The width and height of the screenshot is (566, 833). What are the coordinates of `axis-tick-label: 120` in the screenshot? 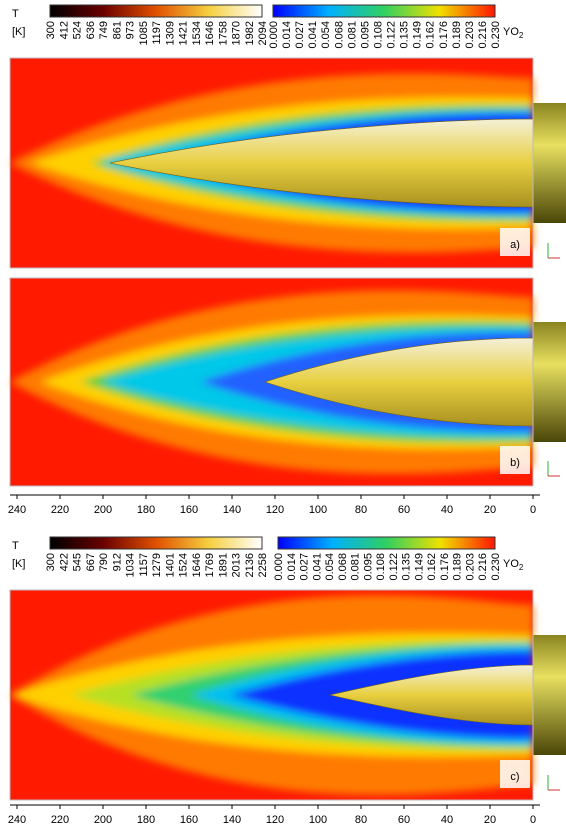 It's located at (275, 510).